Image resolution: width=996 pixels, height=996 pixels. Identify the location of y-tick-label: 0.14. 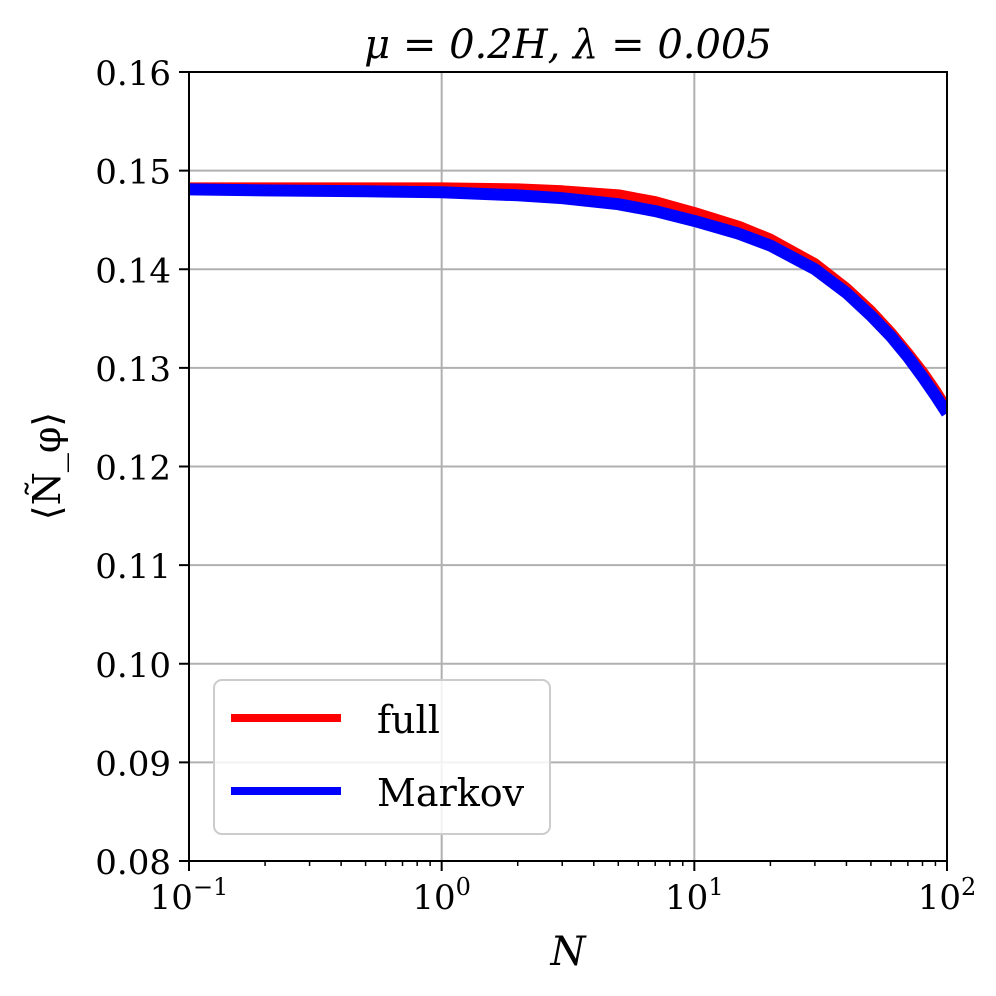
(133, 271).